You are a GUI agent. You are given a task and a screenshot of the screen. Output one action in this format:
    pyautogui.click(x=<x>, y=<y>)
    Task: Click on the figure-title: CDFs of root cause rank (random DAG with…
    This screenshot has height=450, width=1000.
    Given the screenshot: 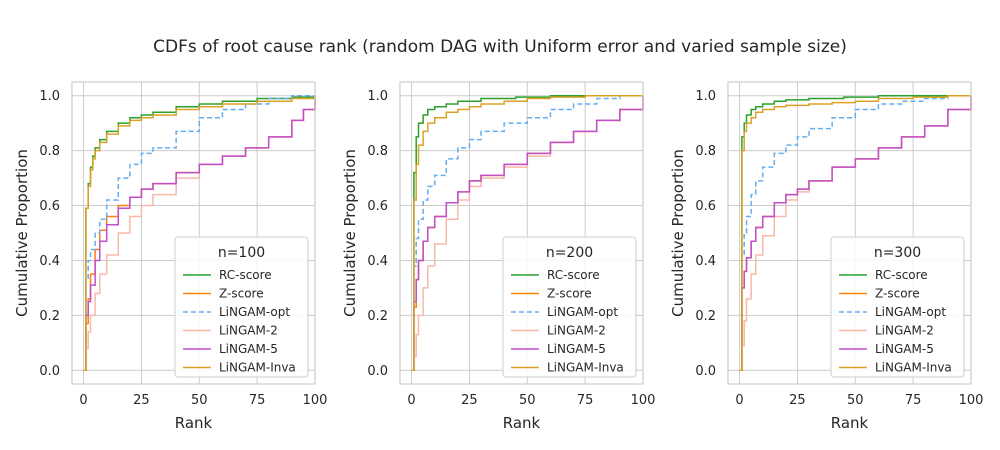 What is the action you would take?
    pyautogui.click(x=500, y=47)
    